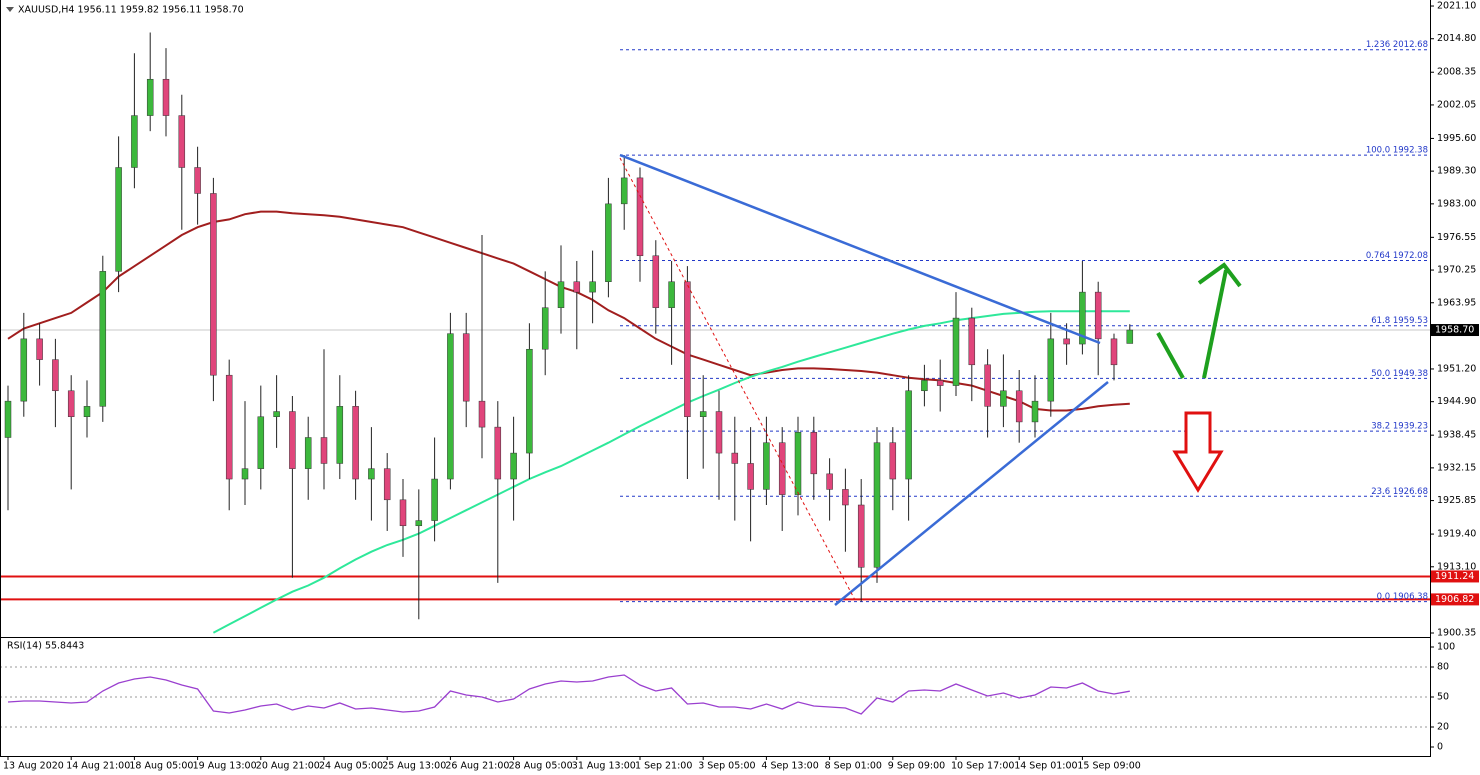 The width and height of the screenshot is (1480, 775). Describe the element at coordinates (982, 766) in the screenshot. I see `x-tick-label: 10 Sep 17:00` at that location.